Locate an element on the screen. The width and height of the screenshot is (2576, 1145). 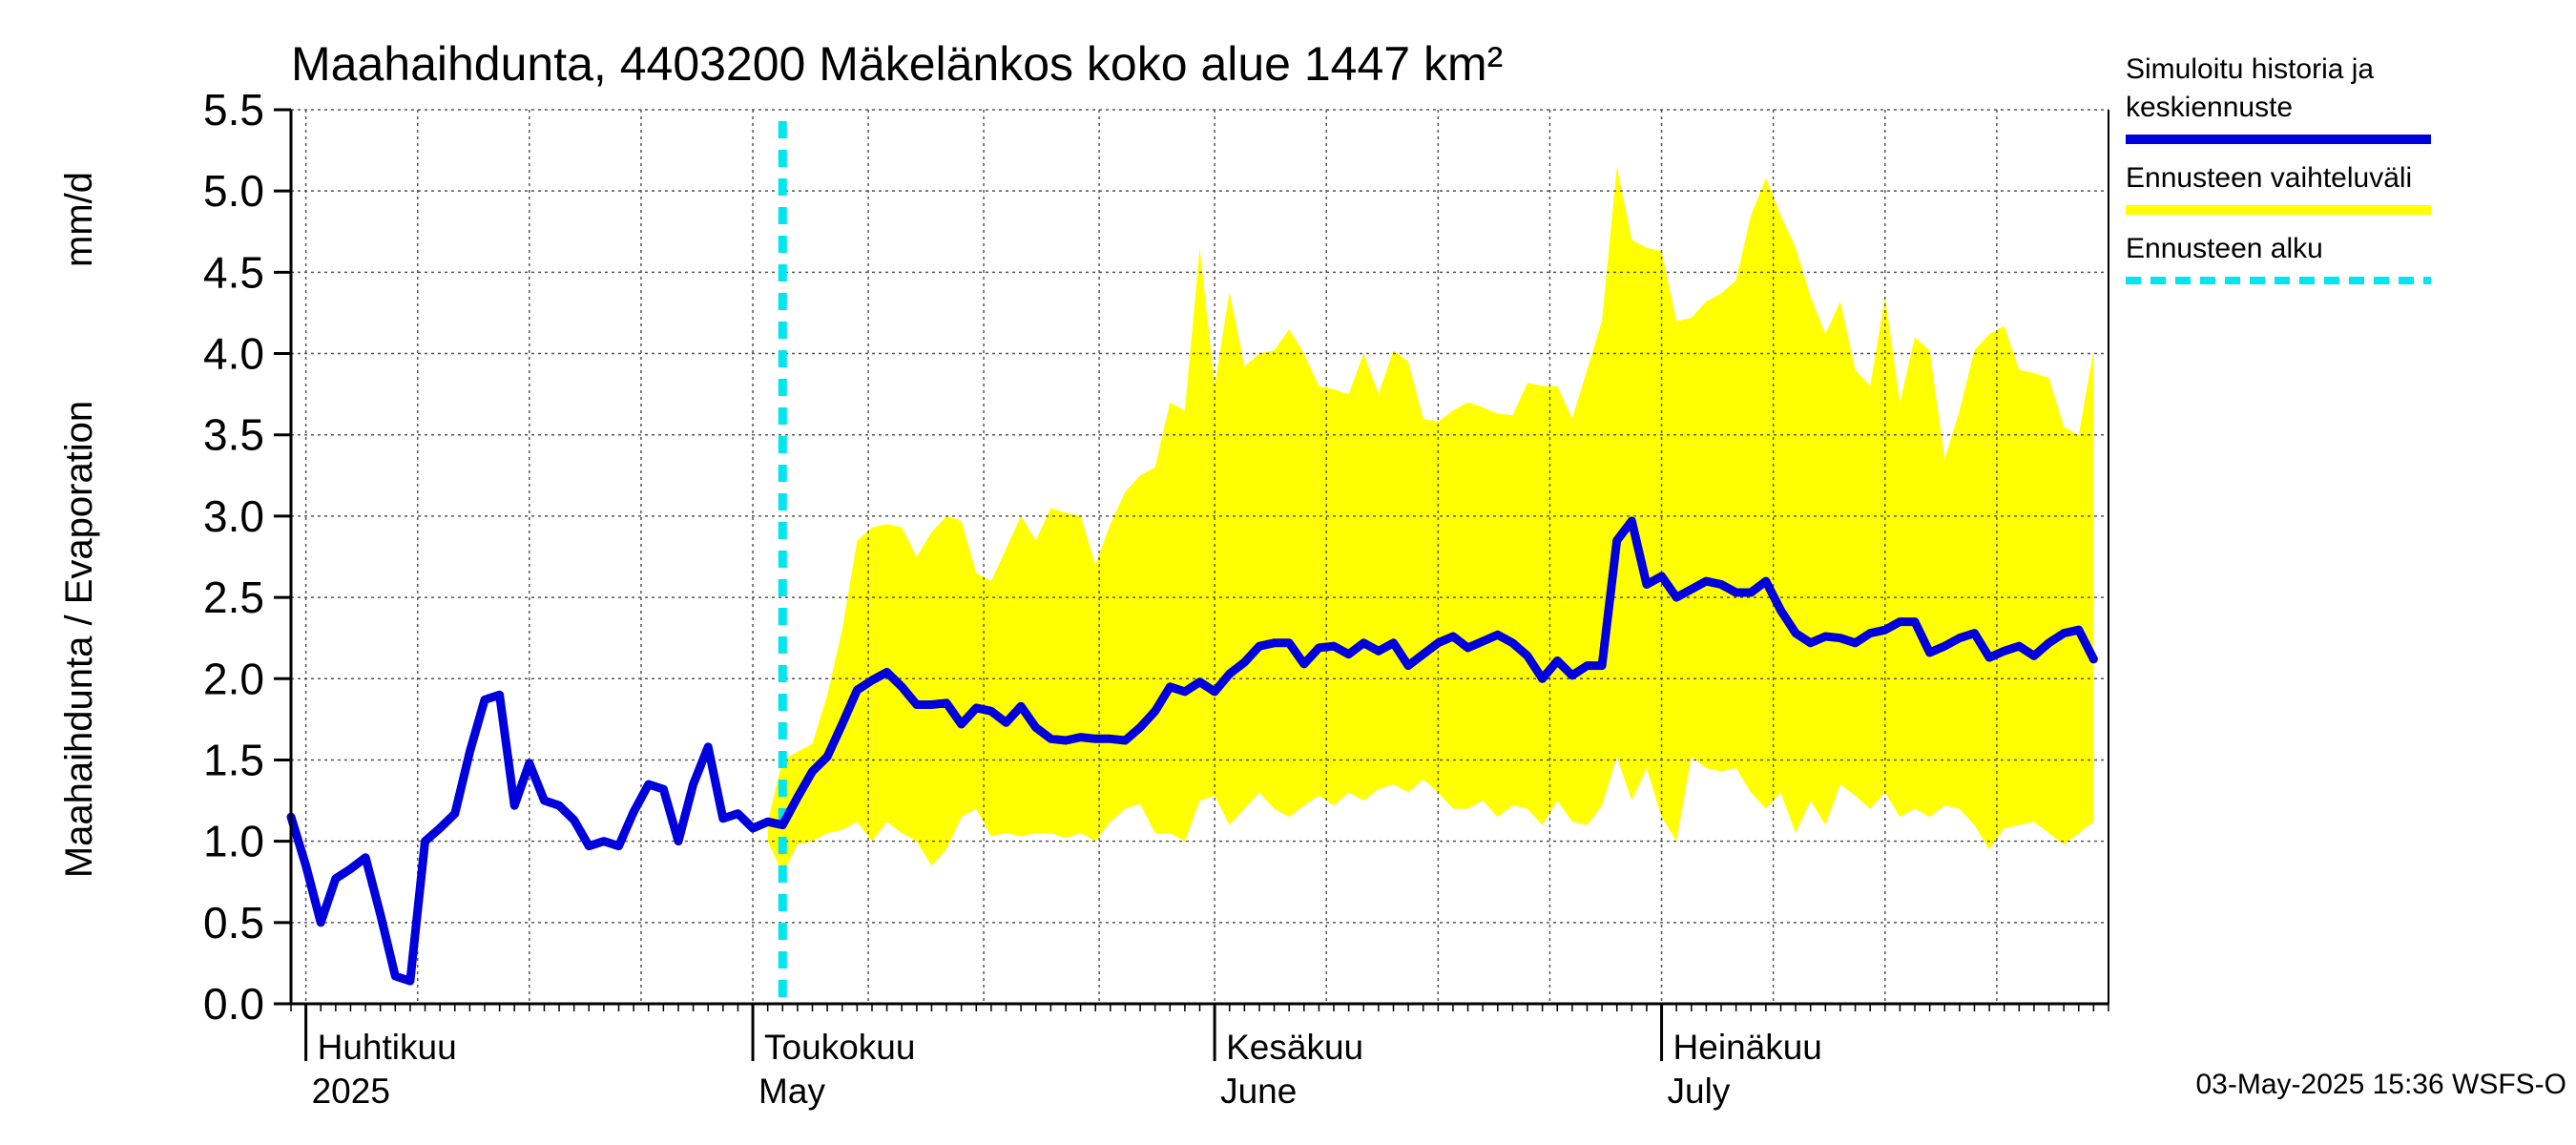
y-tick-label: 0.0 is located at coordinates (233, 1004).